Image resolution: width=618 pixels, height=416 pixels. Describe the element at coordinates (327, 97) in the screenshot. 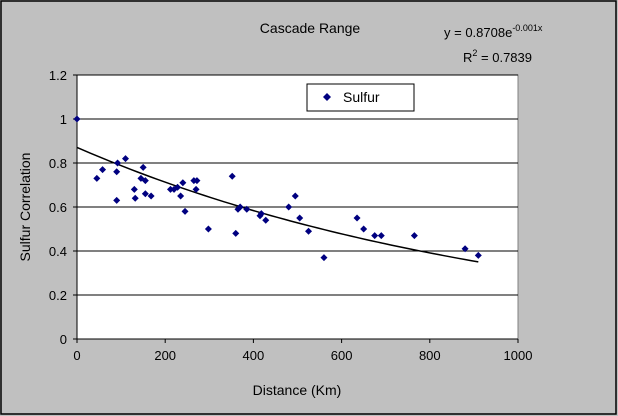

I see `legend-marker-icon` at that location.